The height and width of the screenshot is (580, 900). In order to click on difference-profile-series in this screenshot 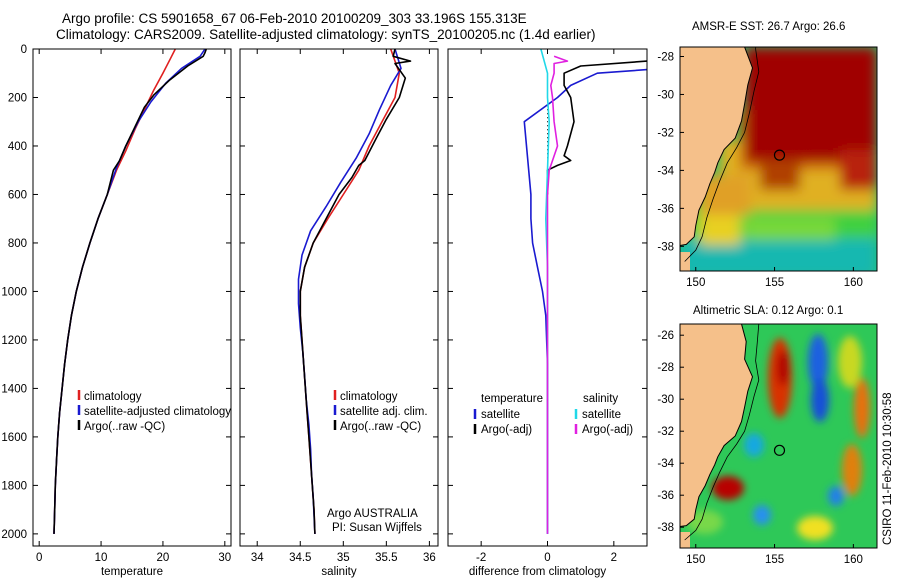, I will do `click(585, 291)`.